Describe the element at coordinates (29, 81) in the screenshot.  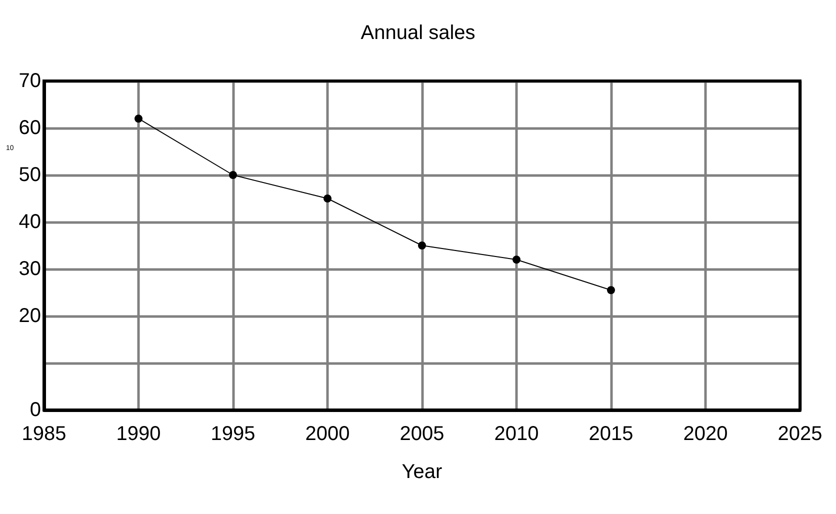
I see `y-tick-label: 70` at that location.